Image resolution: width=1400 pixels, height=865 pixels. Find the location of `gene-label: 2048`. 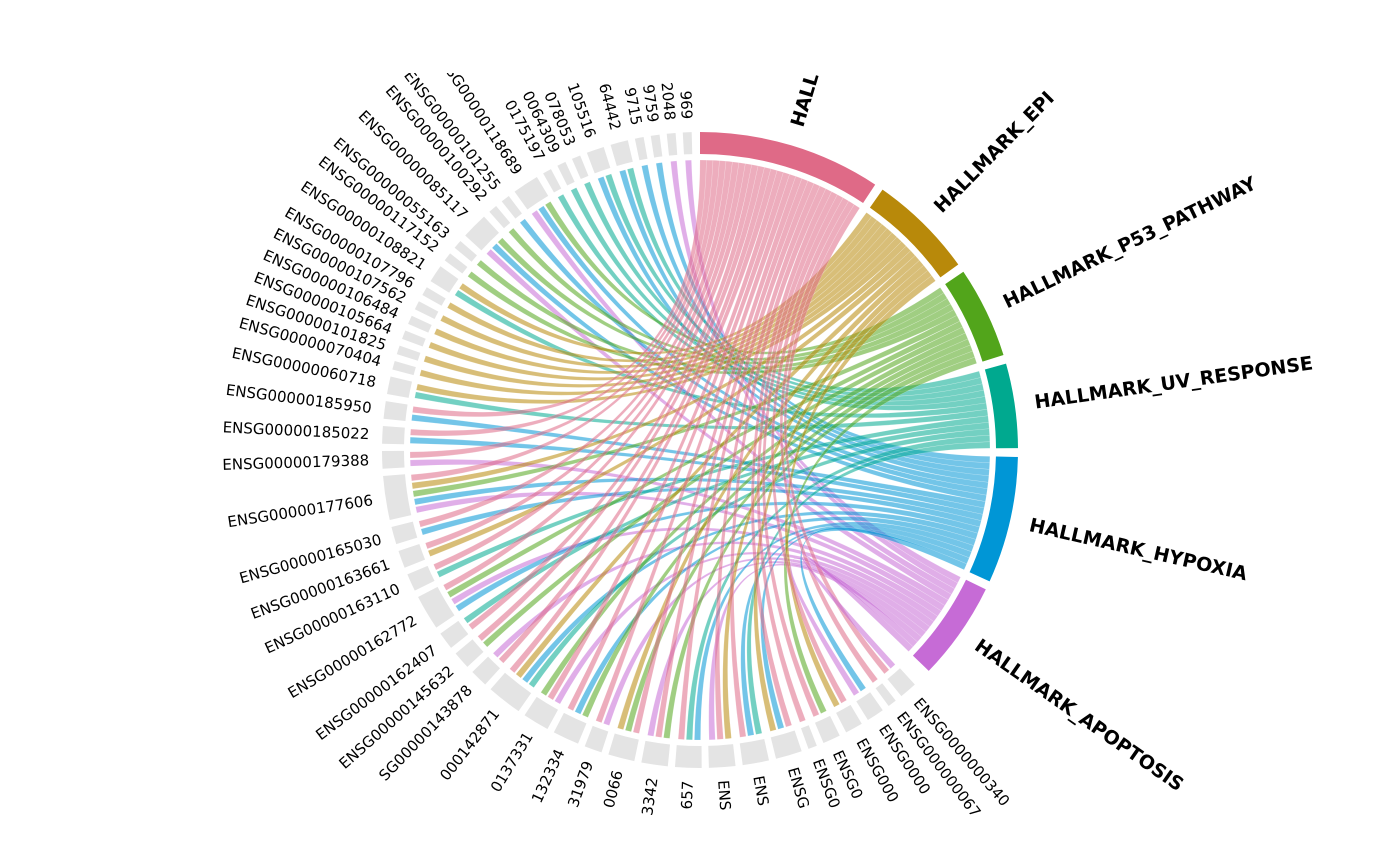

gene-label: 2048 is located at coordinates (668, 102).